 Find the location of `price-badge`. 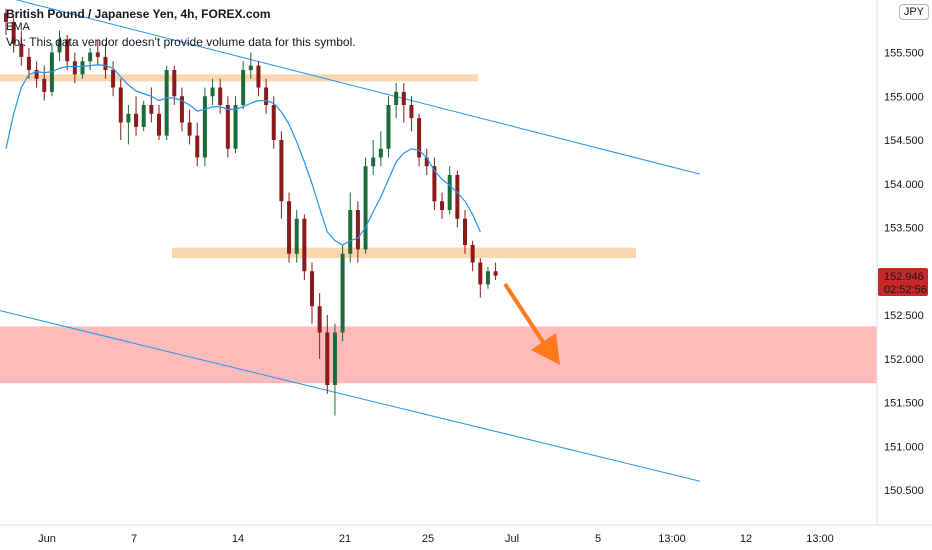

price-badge is located at coordinates (903, 281).